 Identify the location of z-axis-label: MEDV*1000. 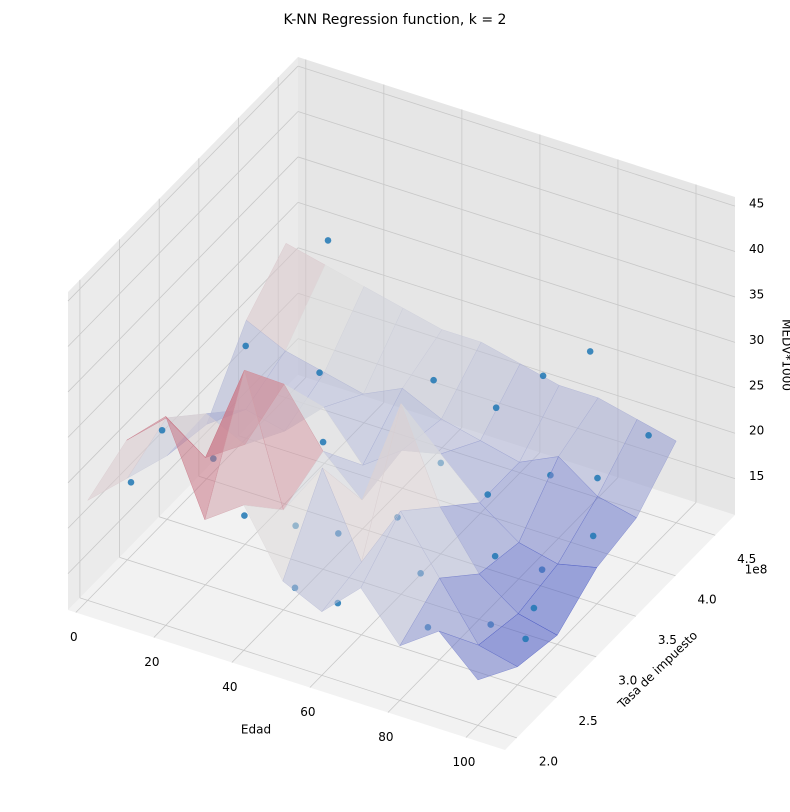
(785, 355).